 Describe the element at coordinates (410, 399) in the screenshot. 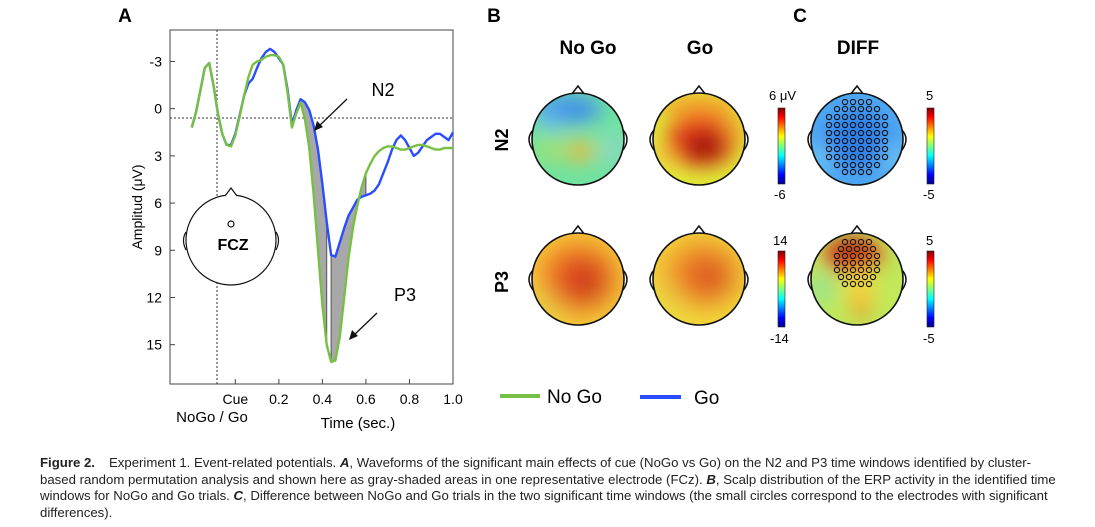

I see `x-tick-label: 0.8` at that location.